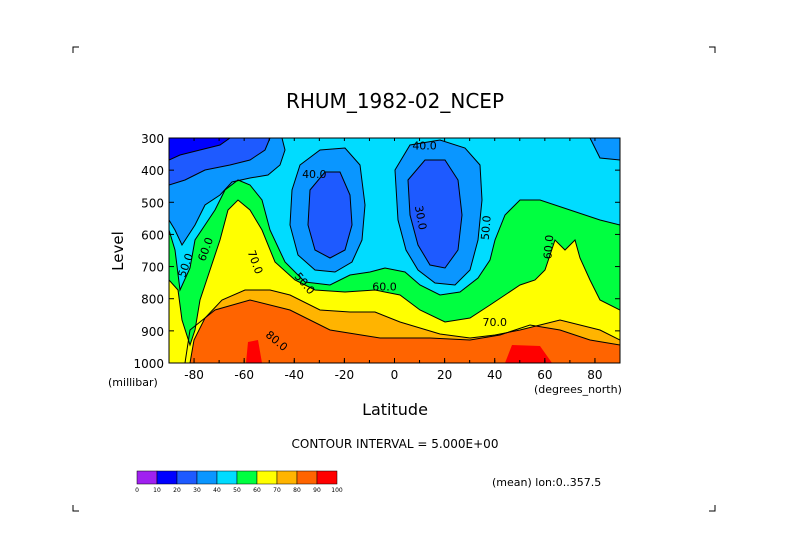 The width and height of the screenshot is (789, 558). What do you see at coordinates (395, 101) in the screenshot?
I see `chart-title: RHUM_1982-02_NCEP` at bounding box center [395, 101].